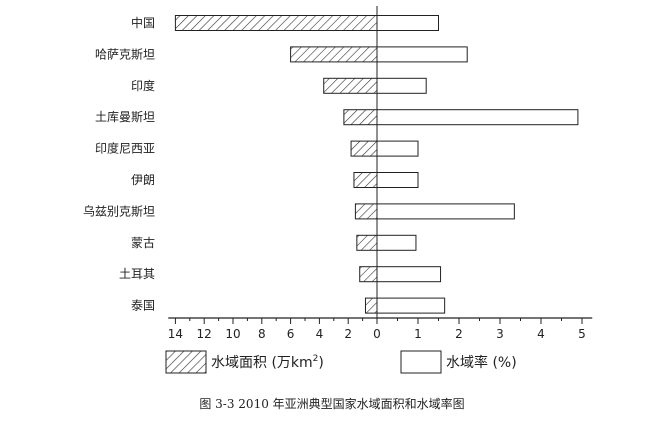 The height and width of the screenshot is (438, 663). Describe the element at coordinates (377, 334) in the screenshot. I see `zero-tick-label: 0` at that location.